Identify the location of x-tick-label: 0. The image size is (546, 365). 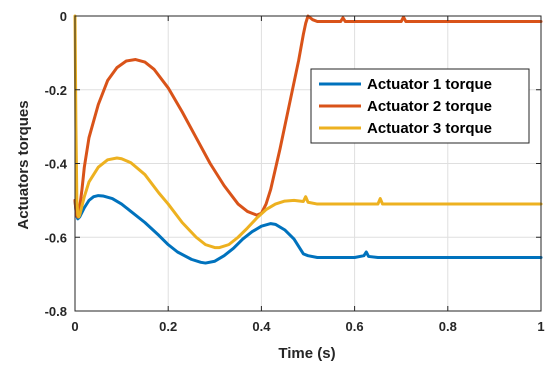
(74, 326).